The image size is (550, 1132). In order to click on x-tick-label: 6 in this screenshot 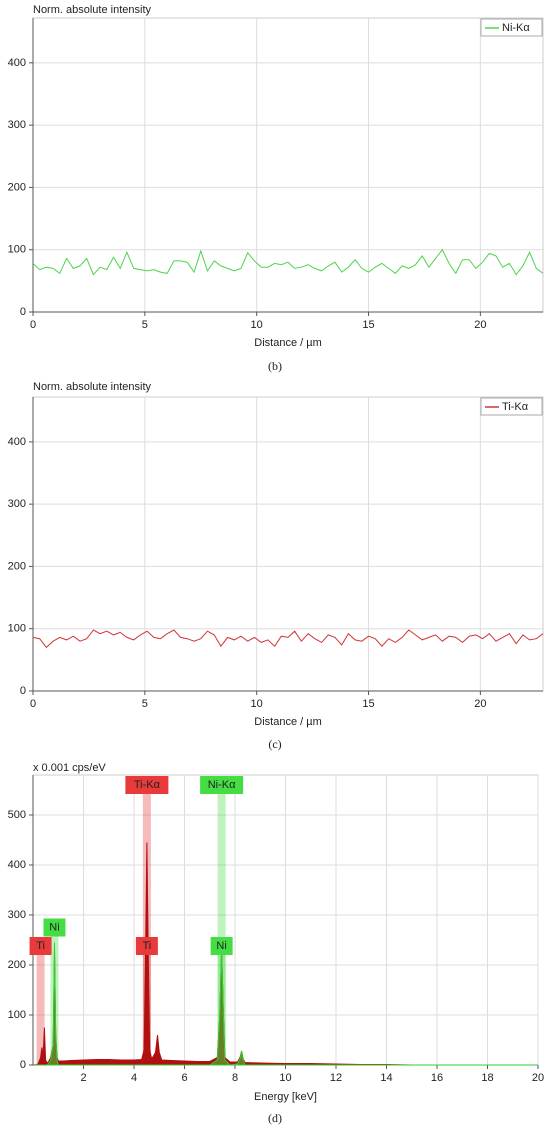, I will do `click(184, 1078)`.